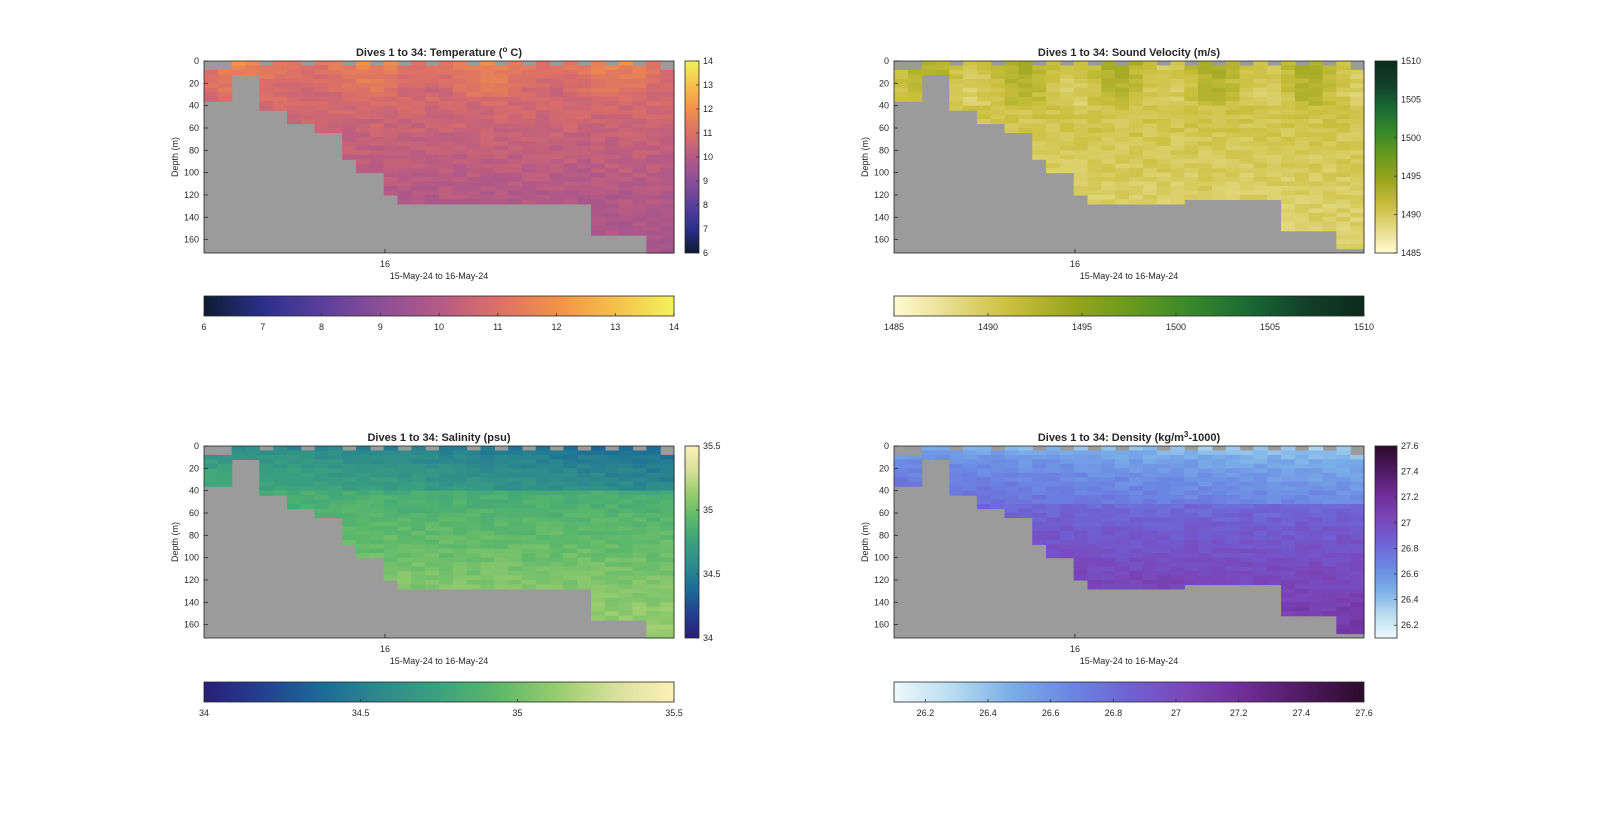  Describe the element at coordinates (1075, 649) in the screenshot. I see `x-tick-label: 16` at that location.